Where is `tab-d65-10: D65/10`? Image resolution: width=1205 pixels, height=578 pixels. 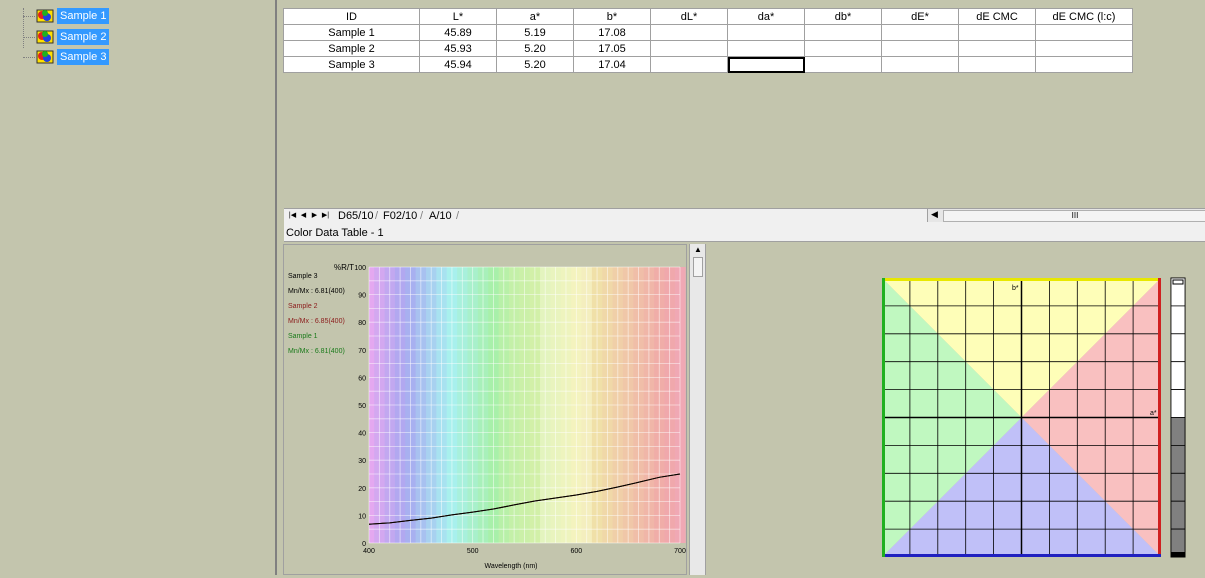
tab-d65-10: D65/10 is located at coordinates (356, 216).